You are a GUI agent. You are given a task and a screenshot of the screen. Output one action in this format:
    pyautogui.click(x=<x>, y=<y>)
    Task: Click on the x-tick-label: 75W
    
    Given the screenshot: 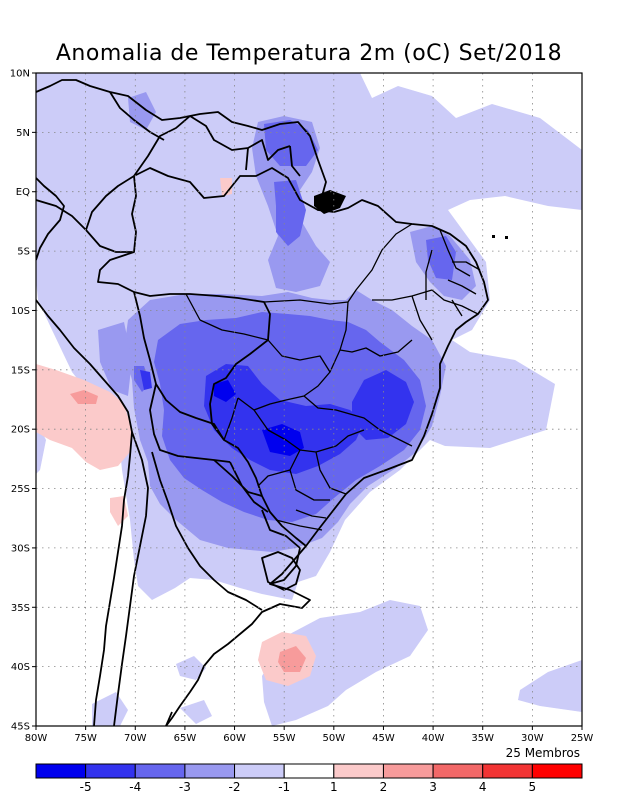 What is the action you would take?
    pyautogui.click(x=85, y=738)
    